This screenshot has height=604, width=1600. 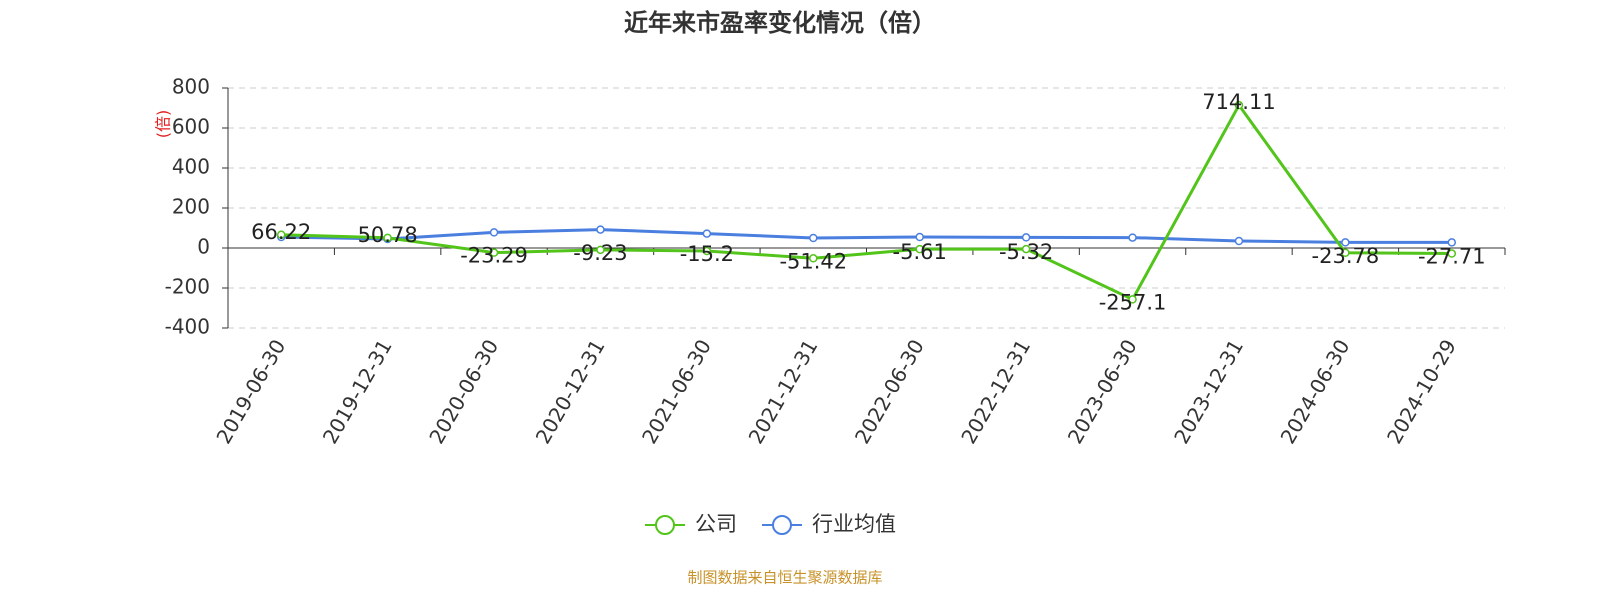 I want to click on data-label: 50.78, so click(x=388, y=235).